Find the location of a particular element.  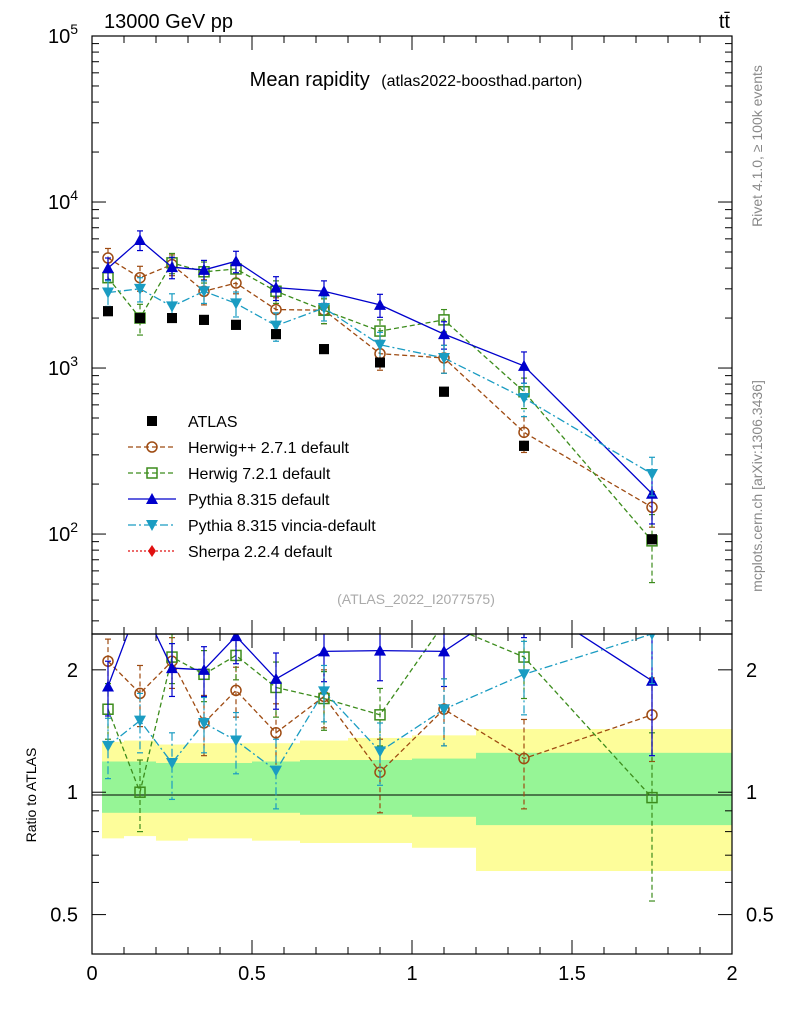

ratio-xtick-label: 0.5 is located at coordinates (252, 974).